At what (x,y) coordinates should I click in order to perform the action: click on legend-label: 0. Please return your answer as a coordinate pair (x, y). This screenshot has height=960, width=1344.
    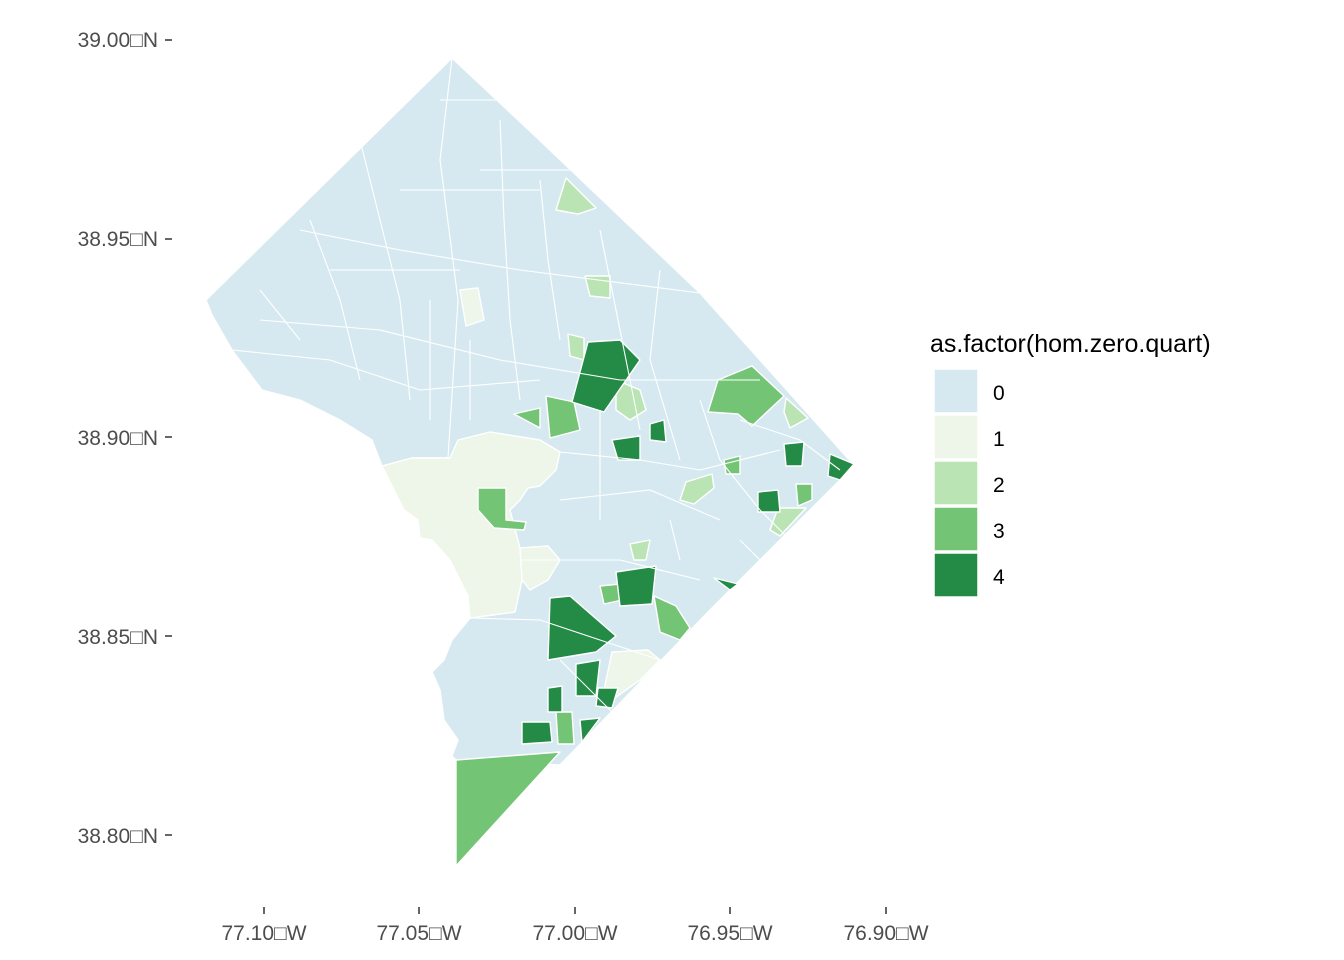
    Looking at the image, I should click on (999, 393).